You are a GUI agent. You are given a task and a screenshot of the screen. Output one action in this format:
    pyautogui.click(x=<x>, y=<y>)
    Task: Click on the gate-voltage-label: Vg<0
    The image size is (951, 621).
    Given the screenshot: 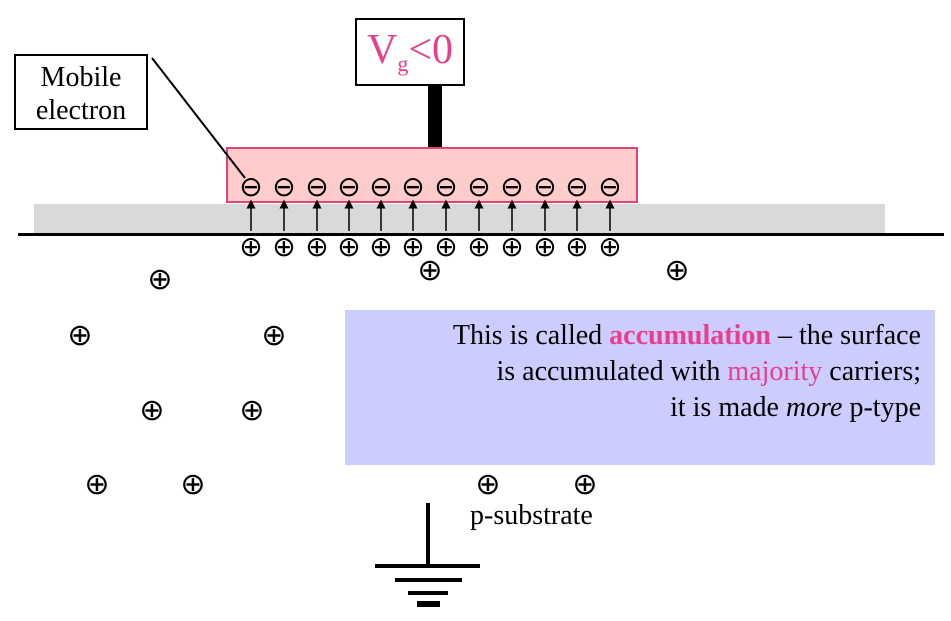 What is the action you would take?
    pyautogui.click(x=410, y=52)
    